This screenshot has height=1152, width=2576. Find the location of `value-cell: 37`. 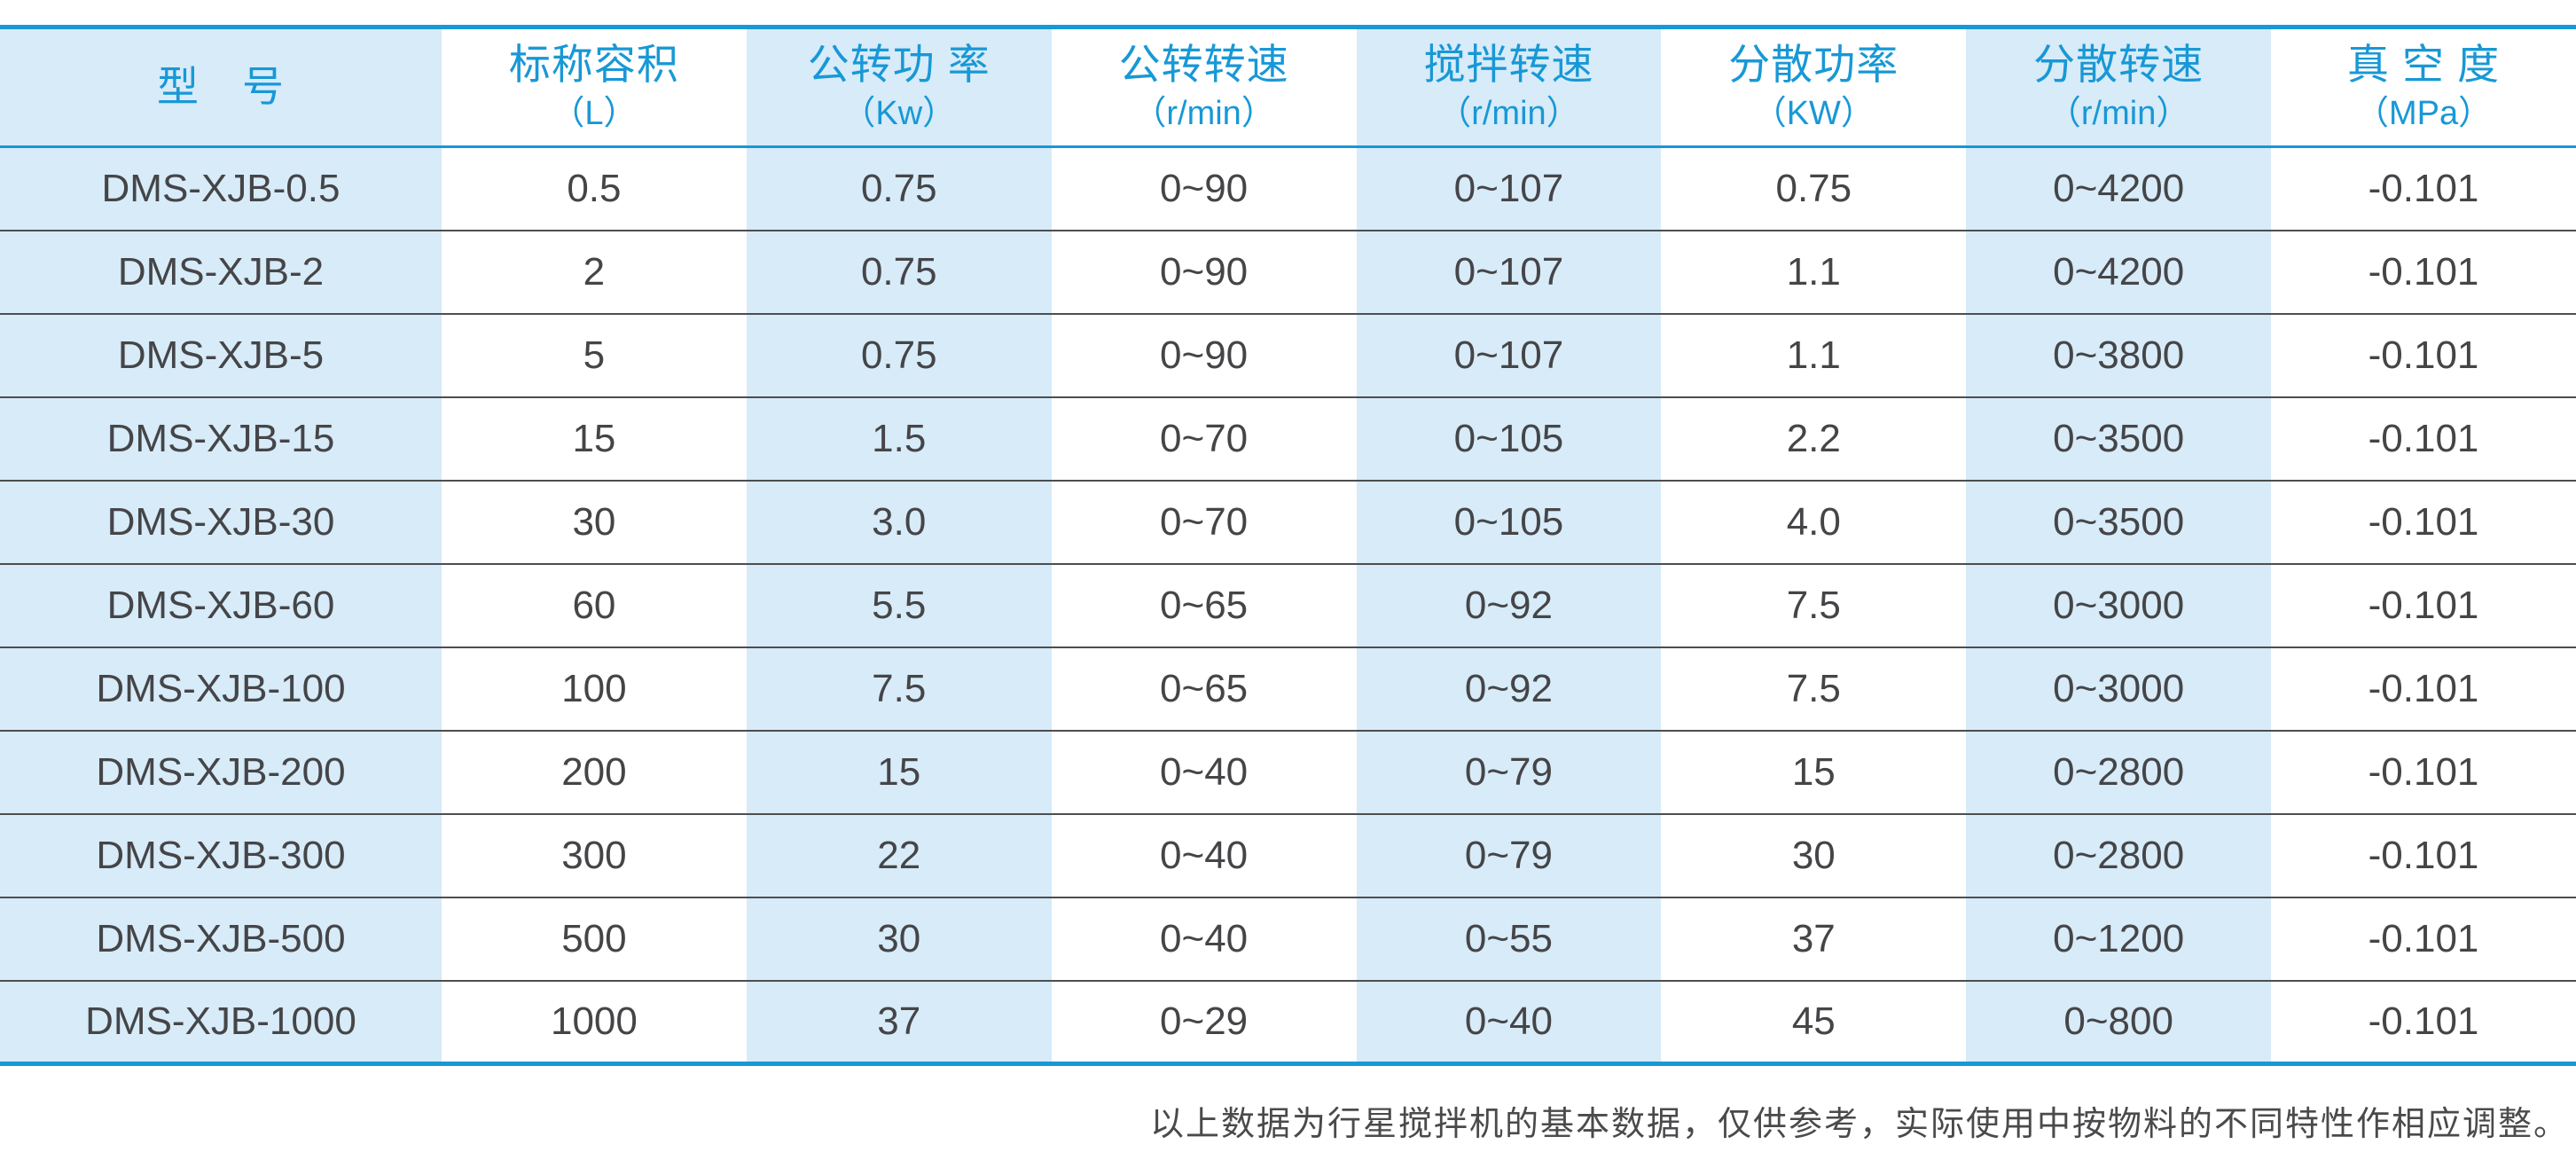

value-cell: 37 is located at coordinates (1814, 939).